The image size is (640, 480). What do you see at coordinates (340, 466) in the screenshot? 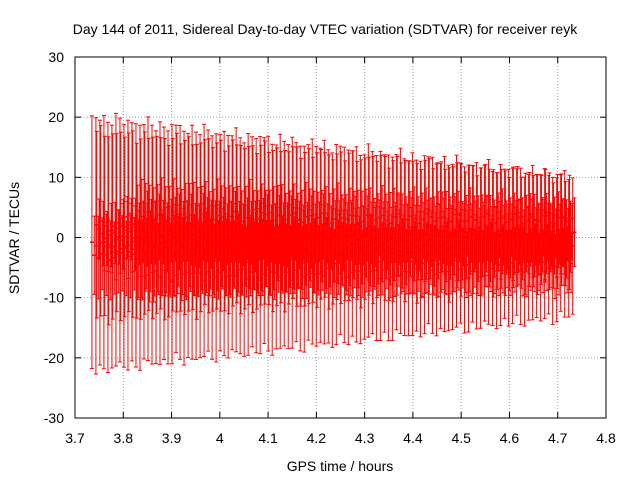
I see `x-axis-title: GPS time / hours` at bounding box center [340, 466].